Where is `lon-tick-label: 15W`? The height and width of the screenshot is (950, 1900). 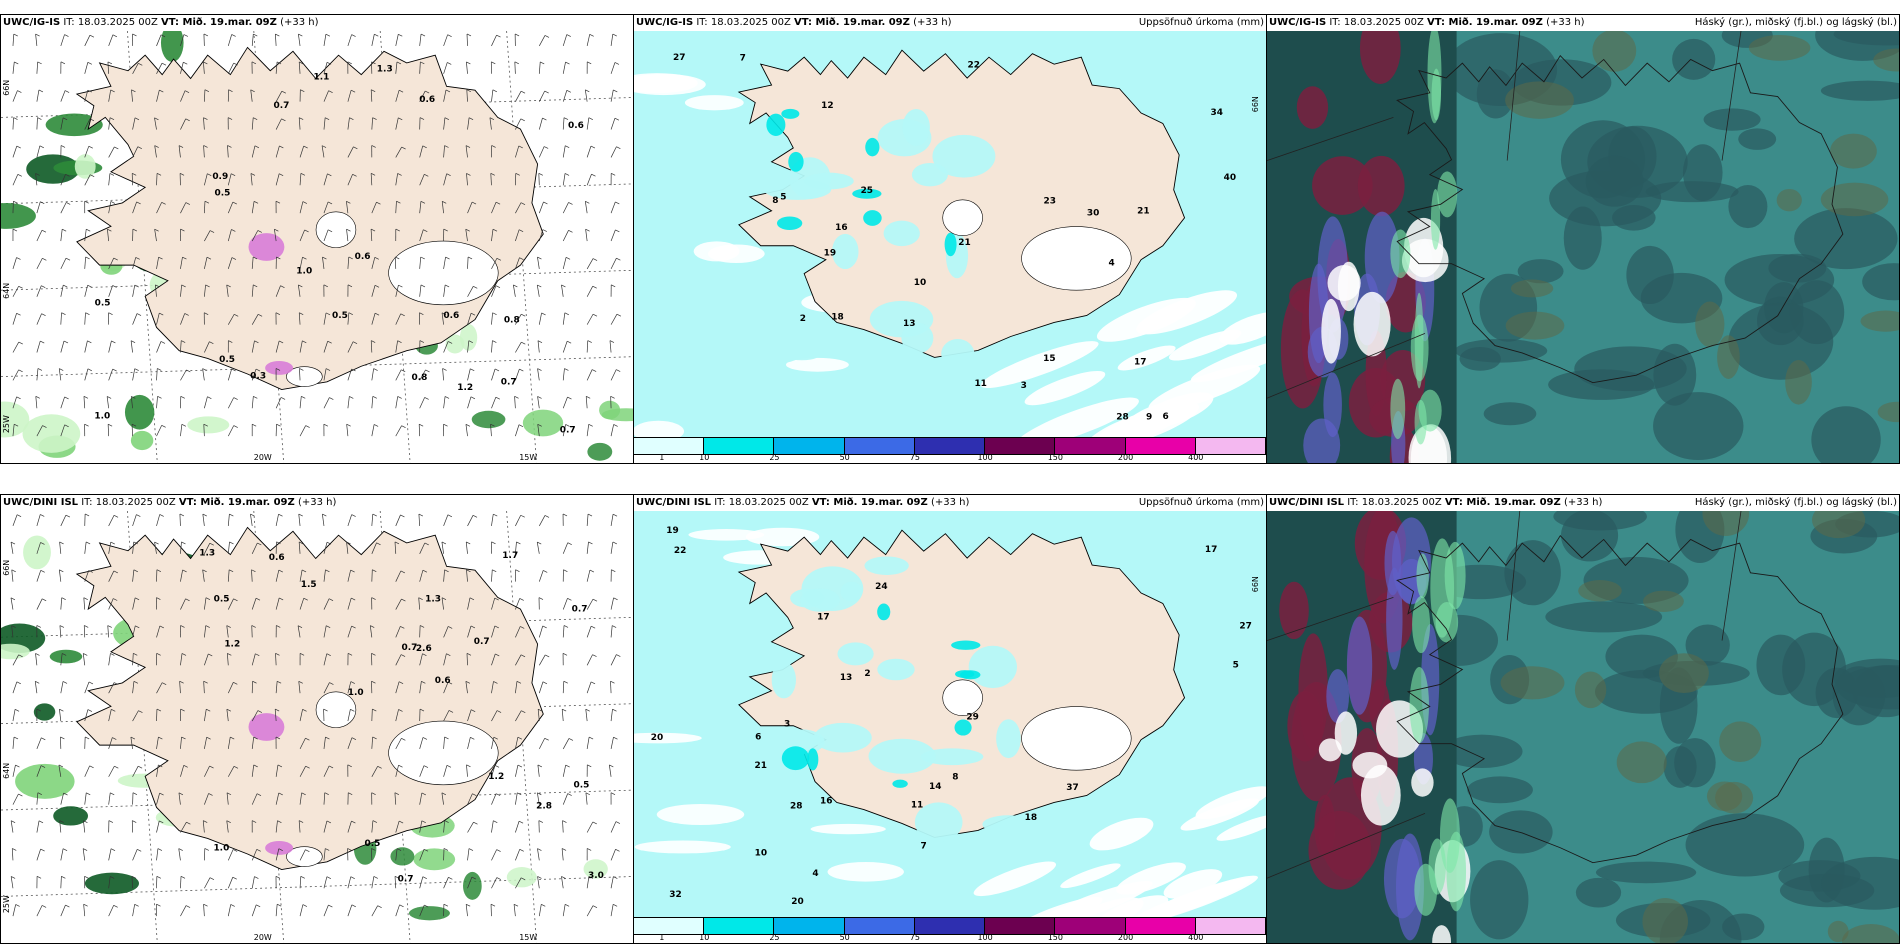 lon-tick-label: 15W is located at coordinates (528, 457).